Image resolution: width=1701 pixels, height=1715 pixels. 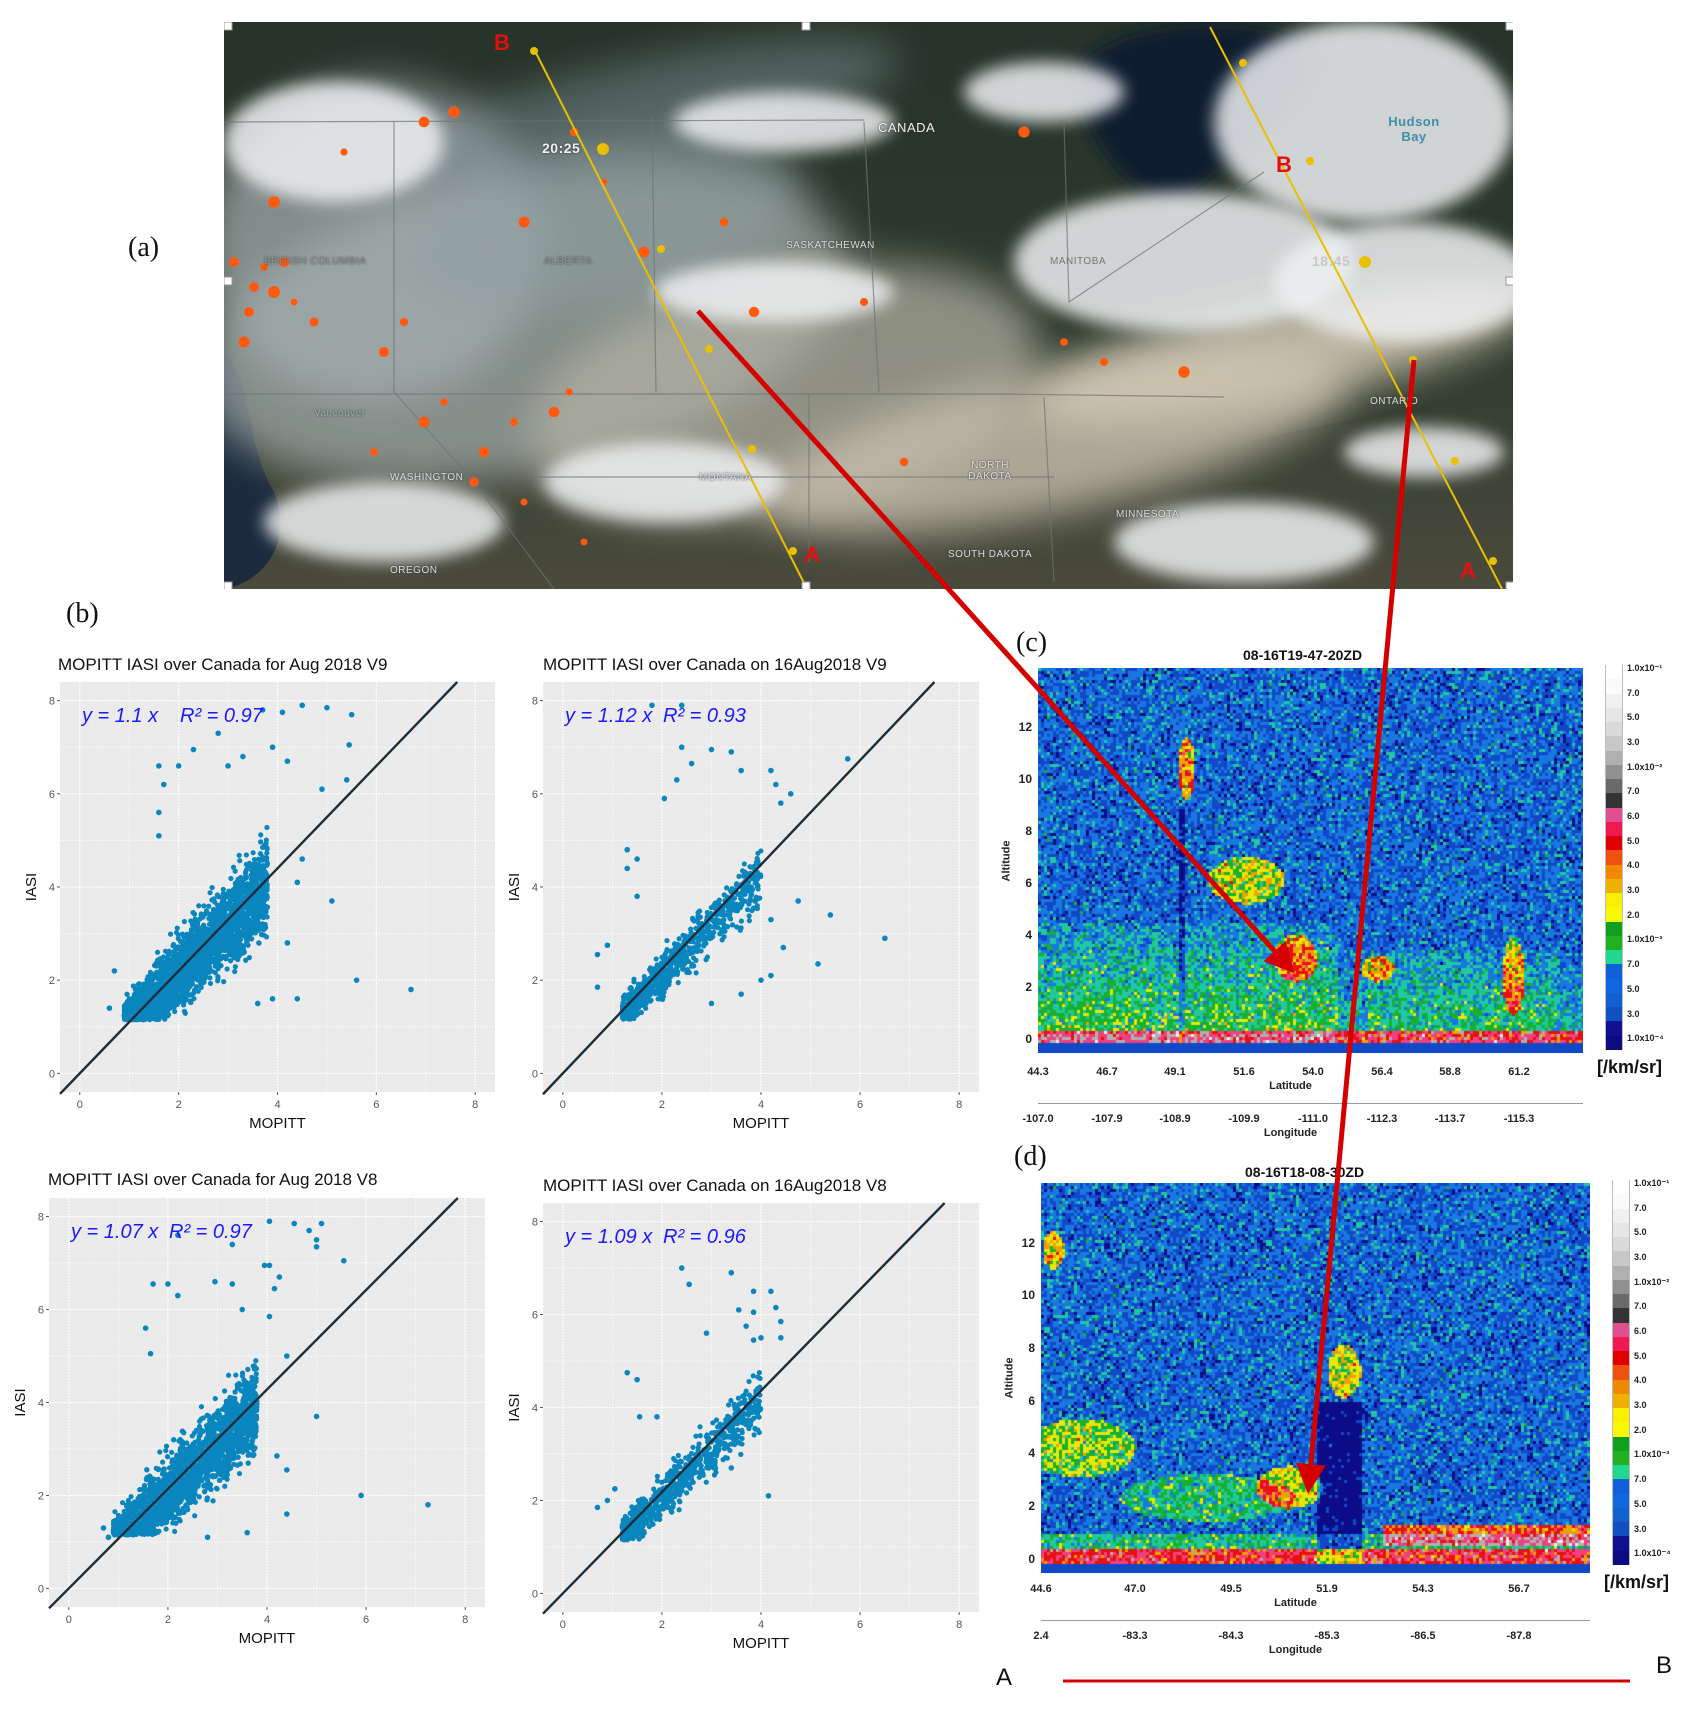 What do you see at coordinates (535, 888) in the screenshot?
I see `y-tick-label: 4` at bounding box center [535, 888].